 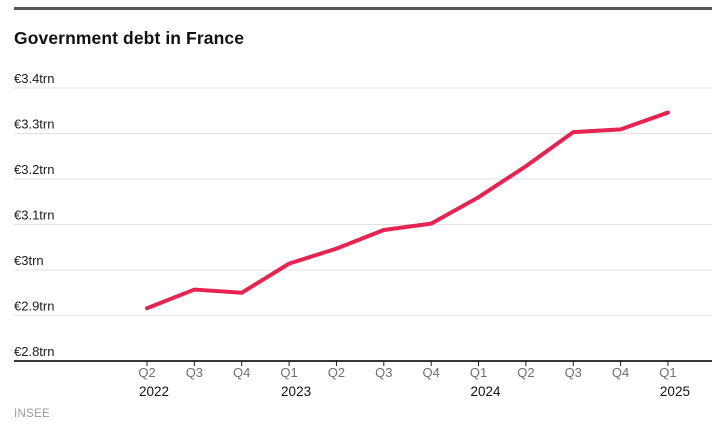 I want to click on chart-title: Government debt in France, so click(x=129, y=38).